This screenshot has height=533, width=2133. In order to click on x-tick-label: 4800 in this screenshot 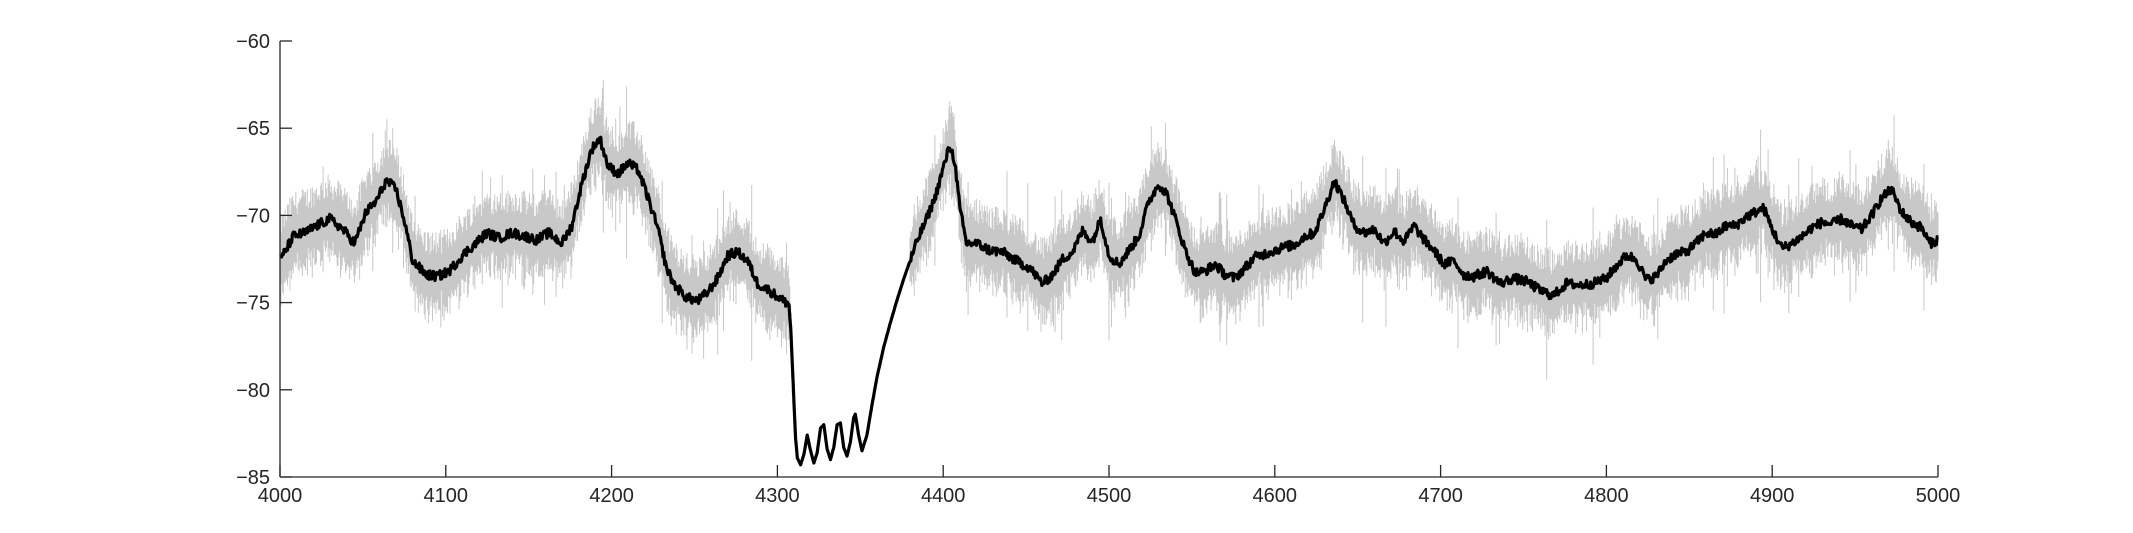, I will do `click(1606, 496)`.